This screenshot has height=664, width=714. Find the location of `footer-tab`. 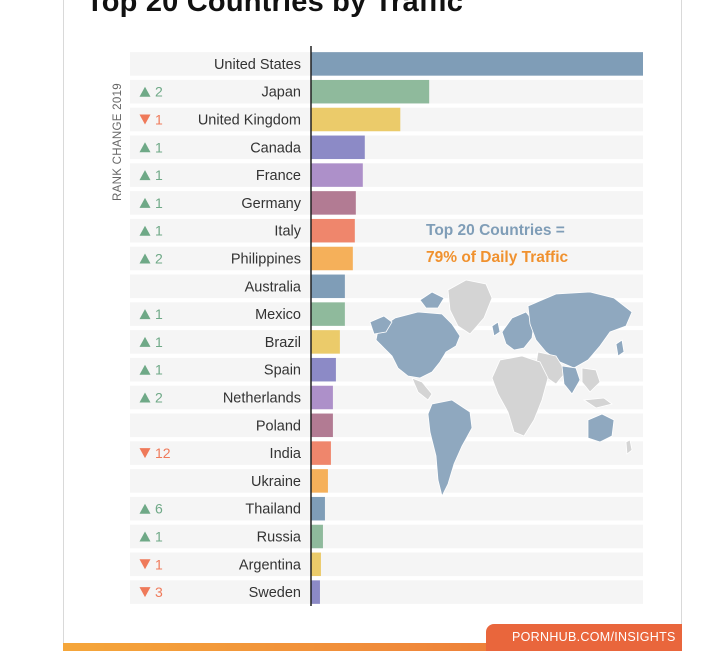

footer-tab is located at coordinates (584, 637).